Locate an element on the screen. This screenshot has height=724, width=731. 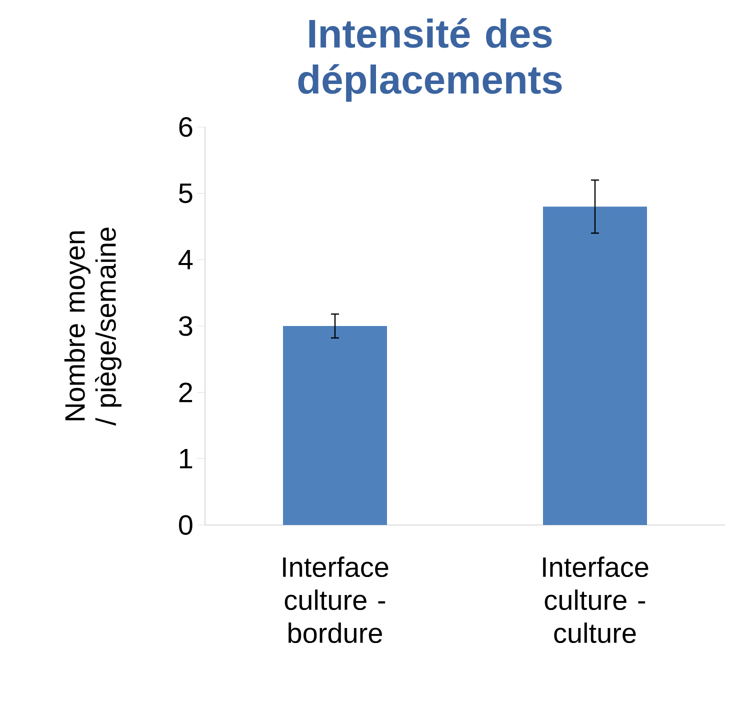
y-tick-label: 4 is located at coordinates (185, 260).